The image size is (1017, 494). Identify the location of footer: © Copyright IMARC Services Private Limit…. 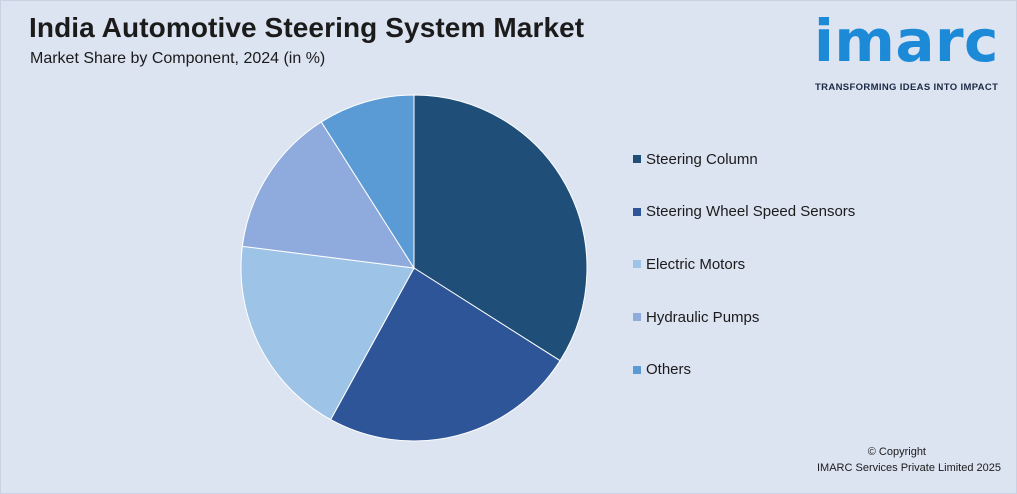
(909, 460).